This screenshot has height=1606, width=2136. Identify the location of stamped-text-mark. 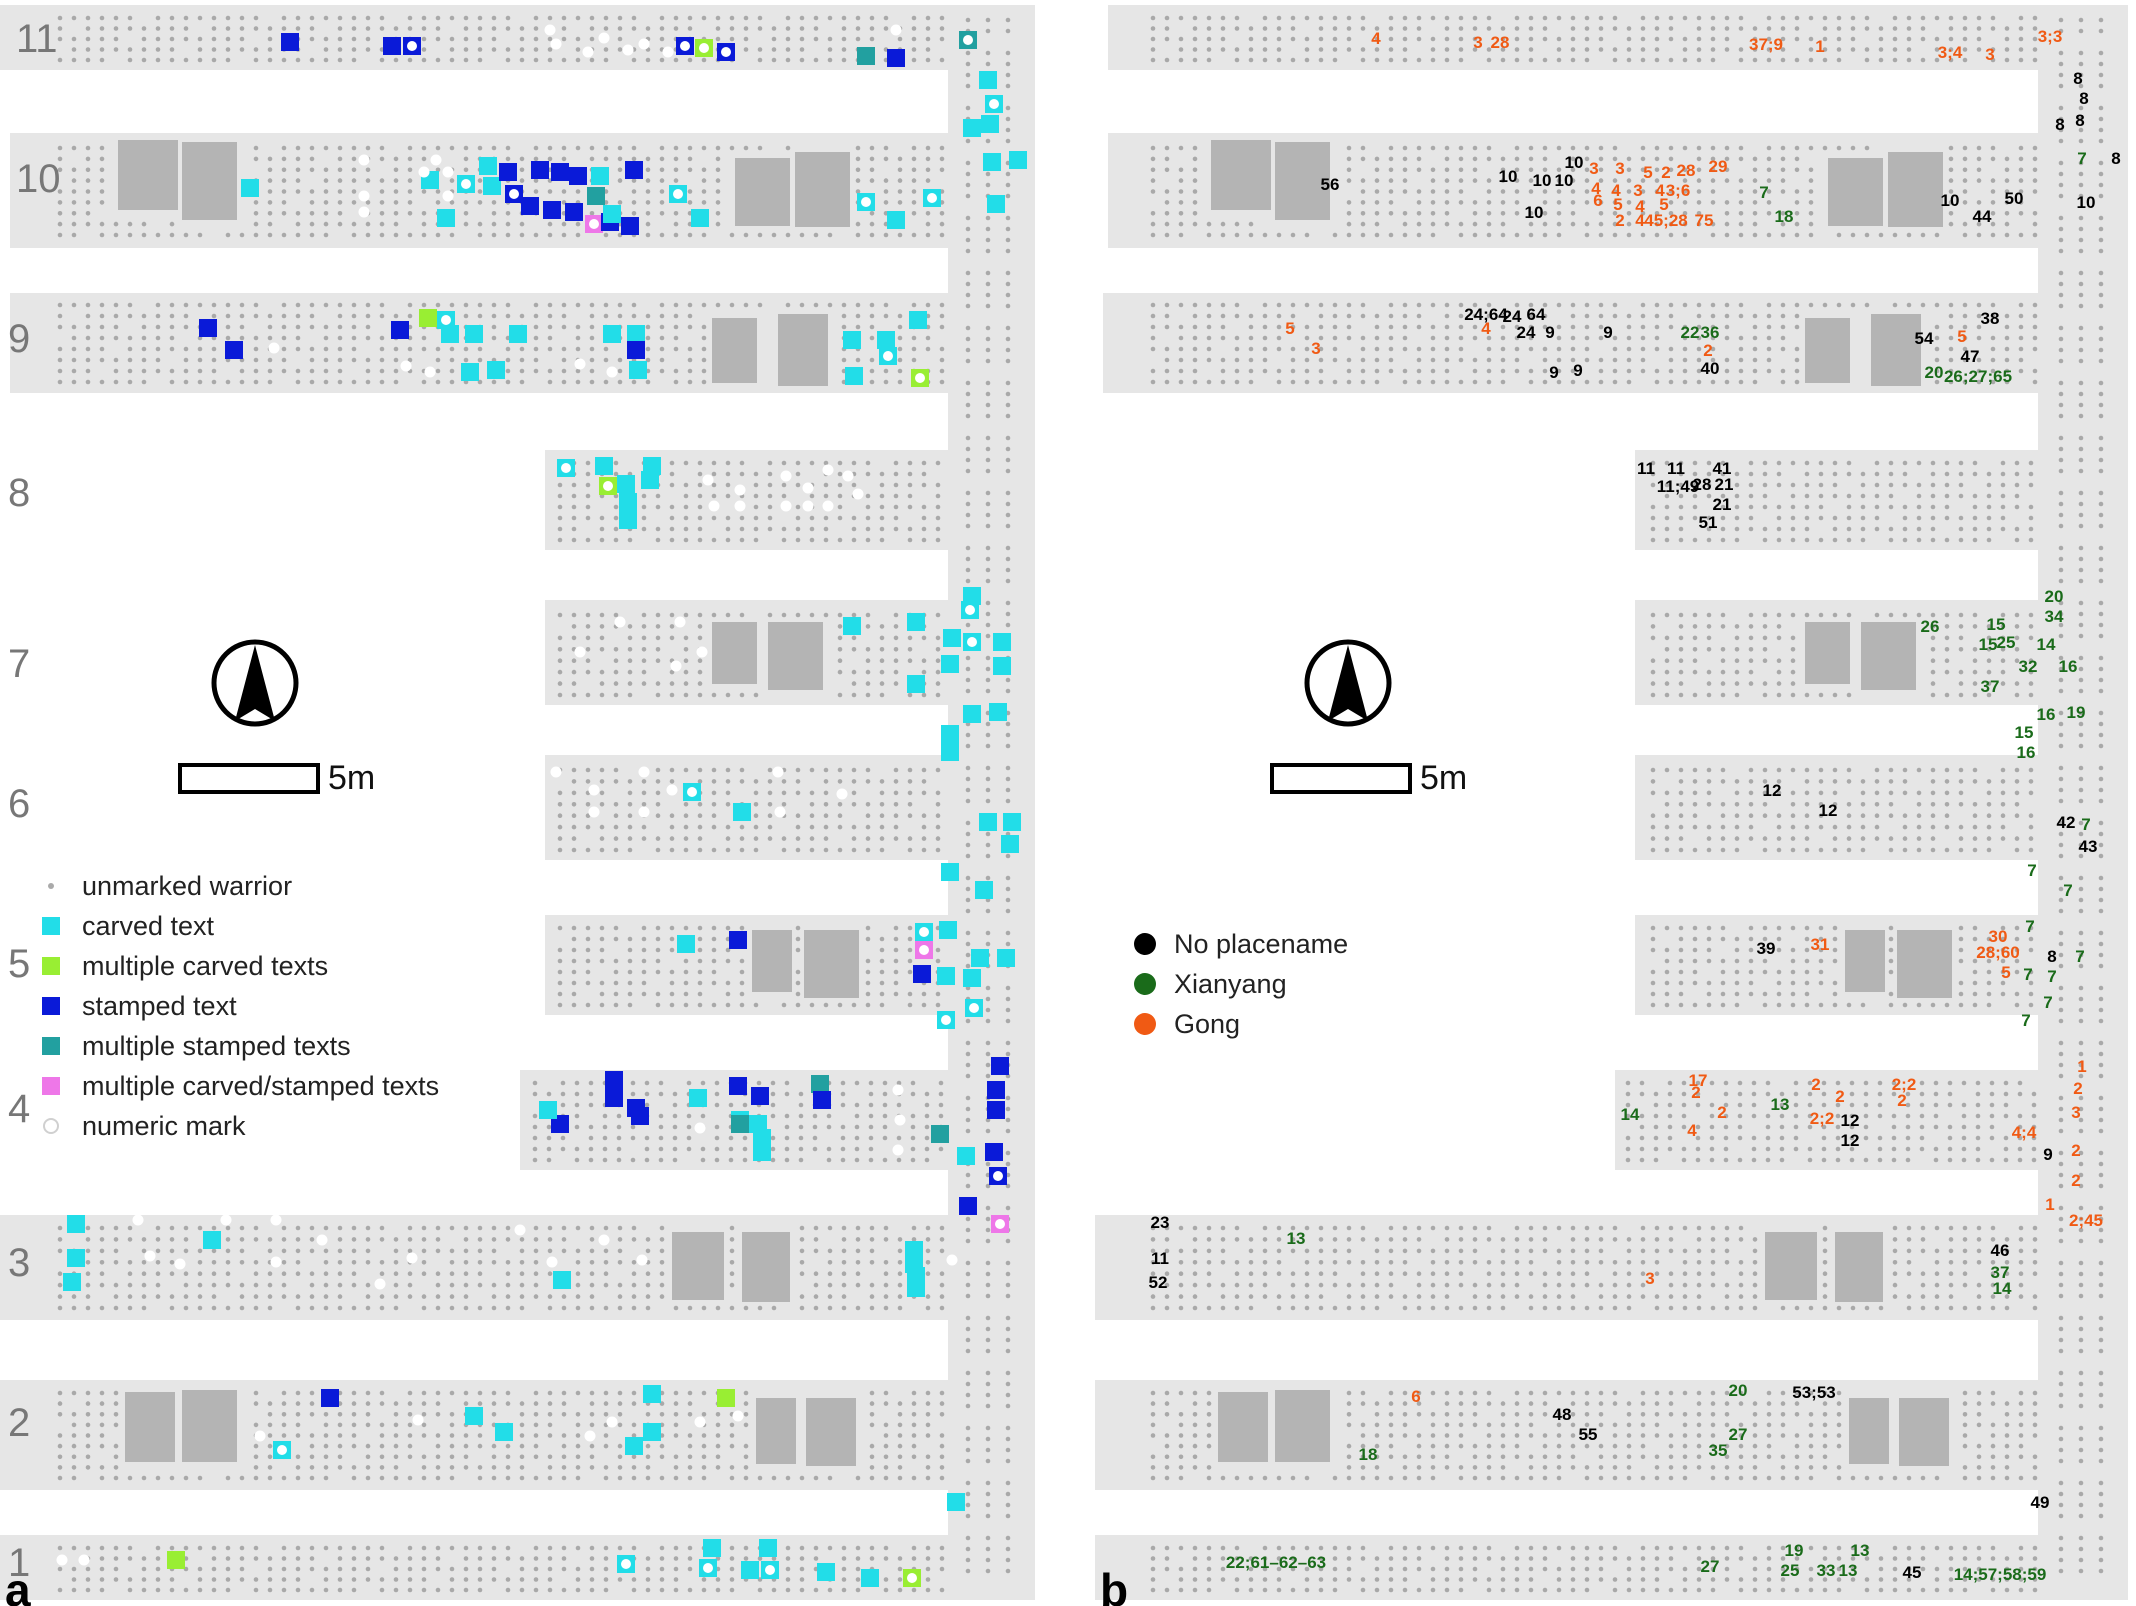
(822, 1100).